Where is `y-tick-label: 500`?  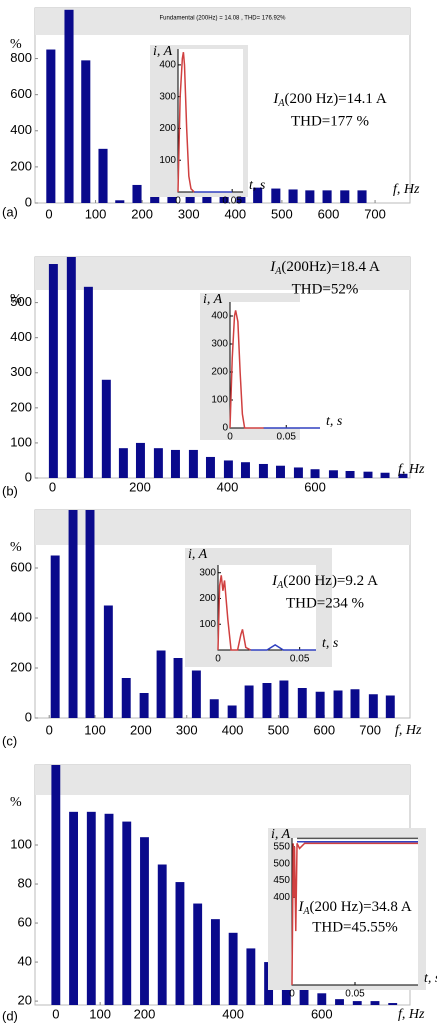
y-tick-label: 500 is located at coordinates (21, 301).